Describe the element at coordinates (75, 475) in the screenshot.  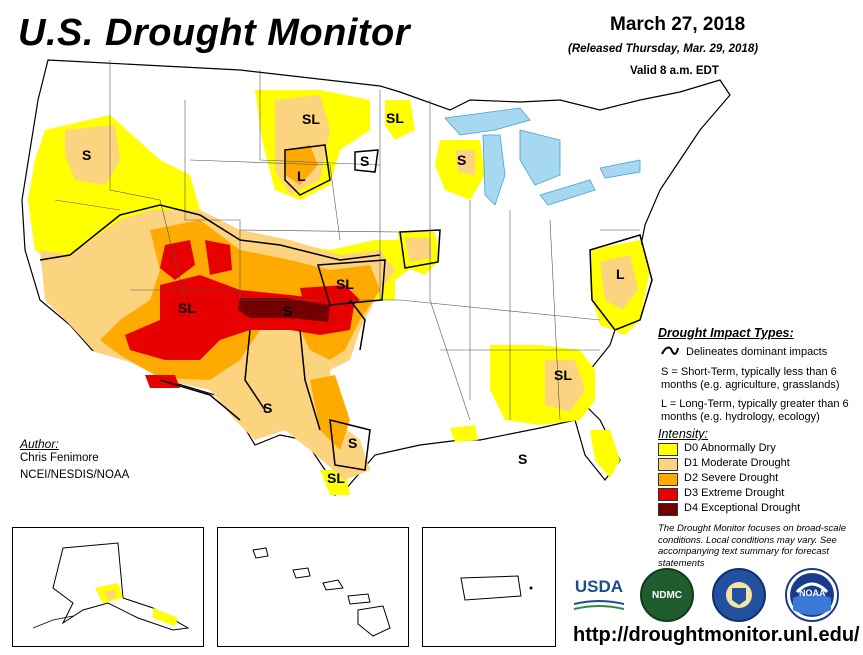
I see `author-org: NCEI/NESDIS/NOAA` at that location.